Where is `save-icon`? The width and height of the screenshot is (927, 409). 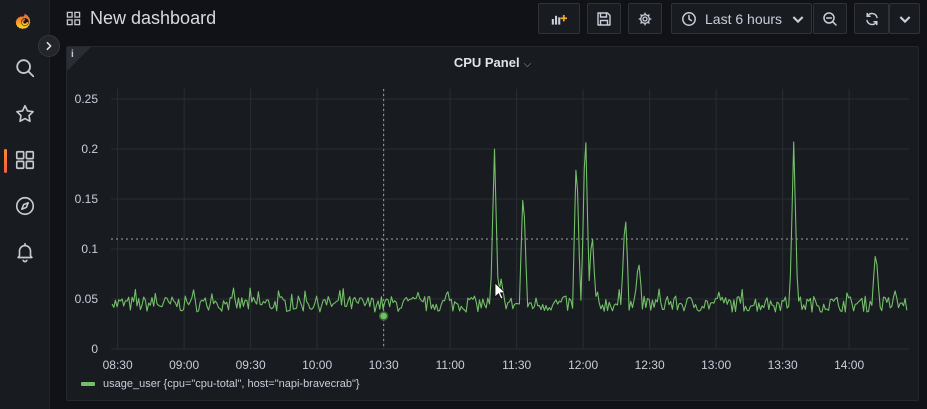
save-icon is located at coordinates (604, 18).